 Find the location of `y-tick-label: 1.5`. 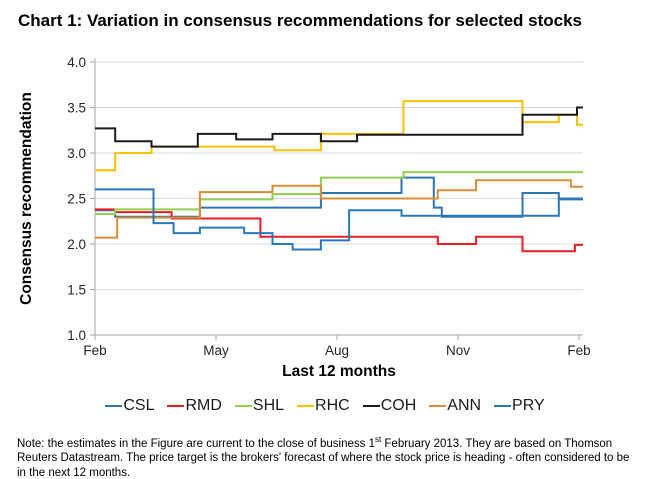

y-tick-label: 1.5 is located at coordinates (76, 290).